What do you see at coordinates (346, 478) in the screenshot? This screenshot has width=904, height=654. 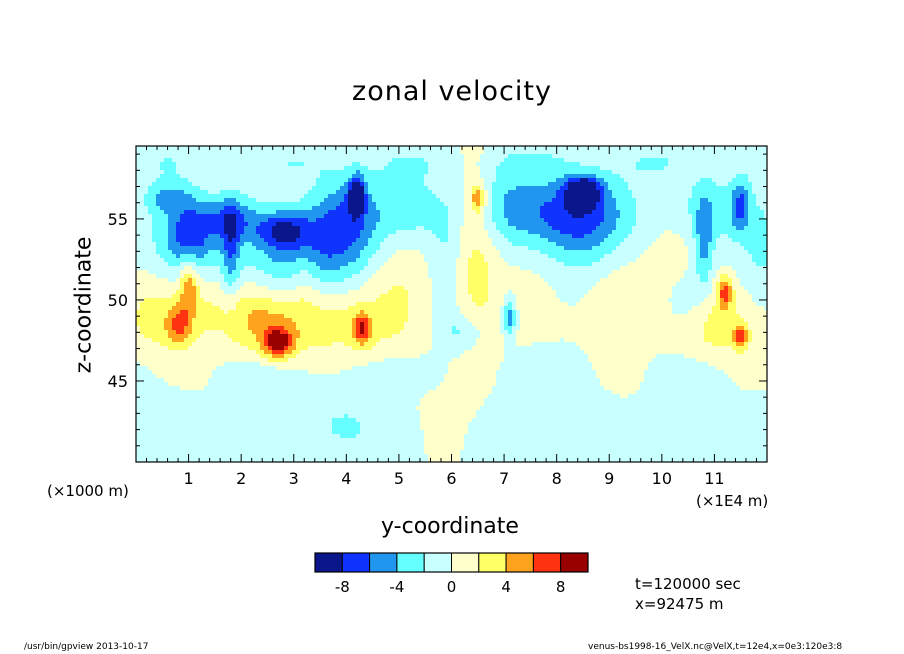 I see `x-tick-label: 4` at bounding box center [346, 478].